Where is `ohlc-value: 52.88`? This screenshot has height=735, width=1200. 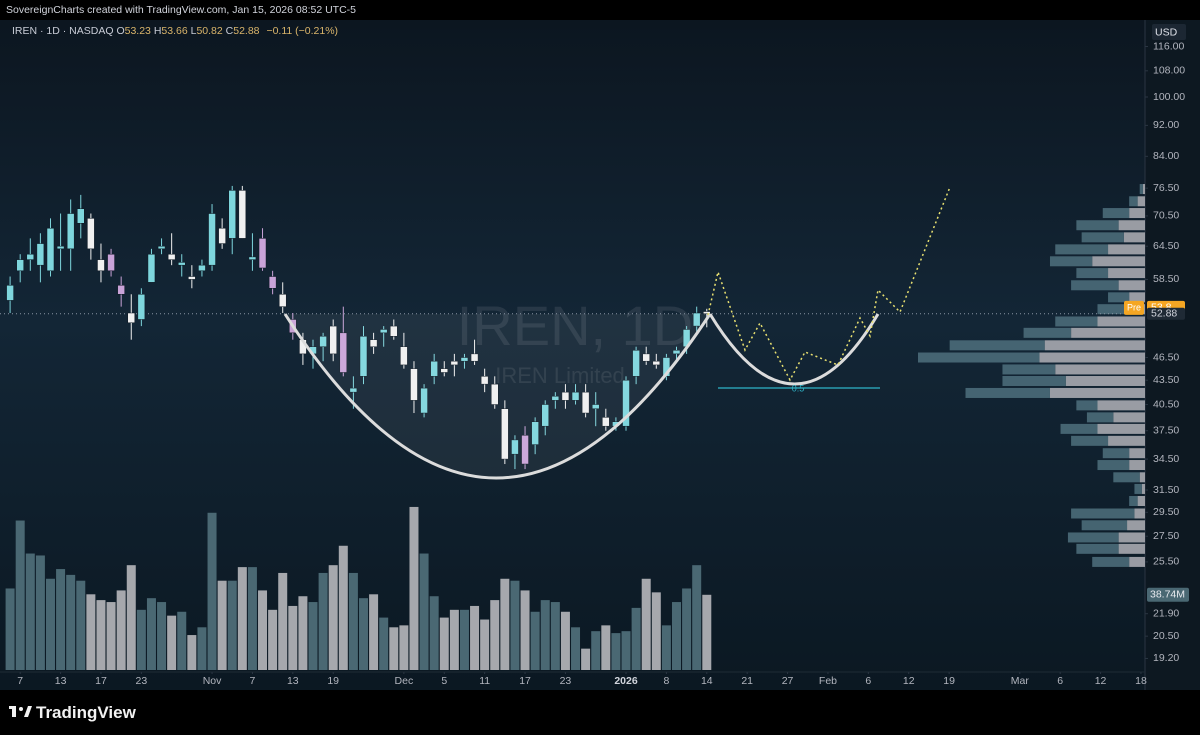
ohlc-value: 52.88 is located at coordinates (246, 31).